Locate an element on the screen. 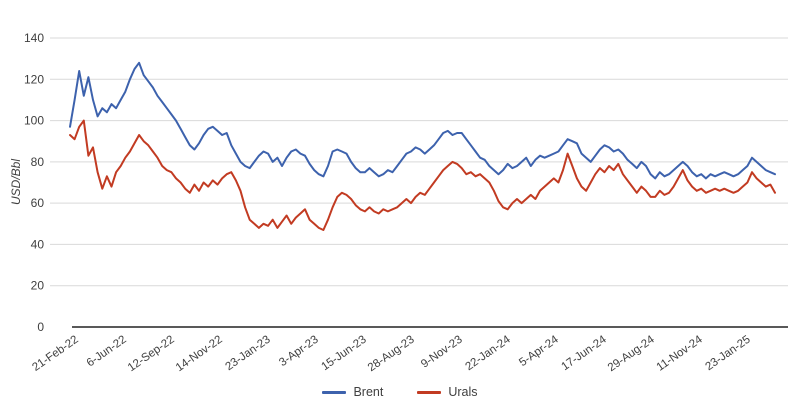 The height and width of the screenshot is (417, 800). y-tick-label-140: 140 is located at coordinates (34, 38).